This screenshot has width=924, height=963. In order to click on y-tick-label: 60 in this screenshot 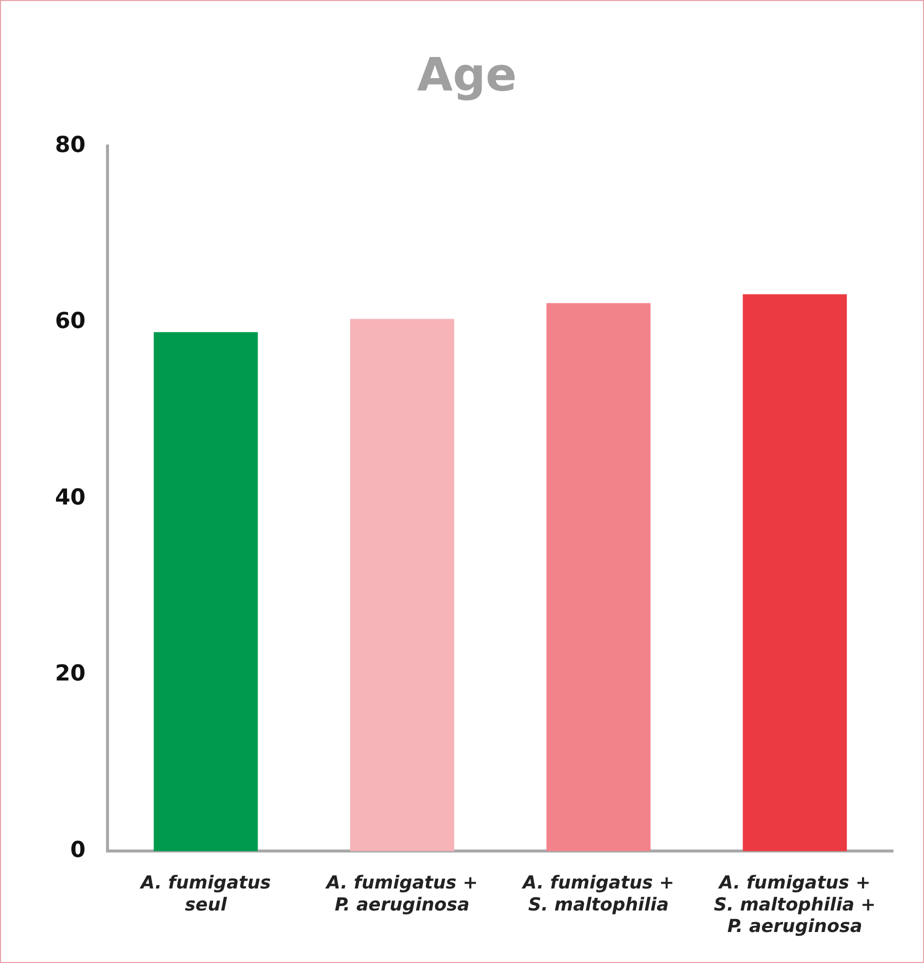, I will do `click(70, 321)`.